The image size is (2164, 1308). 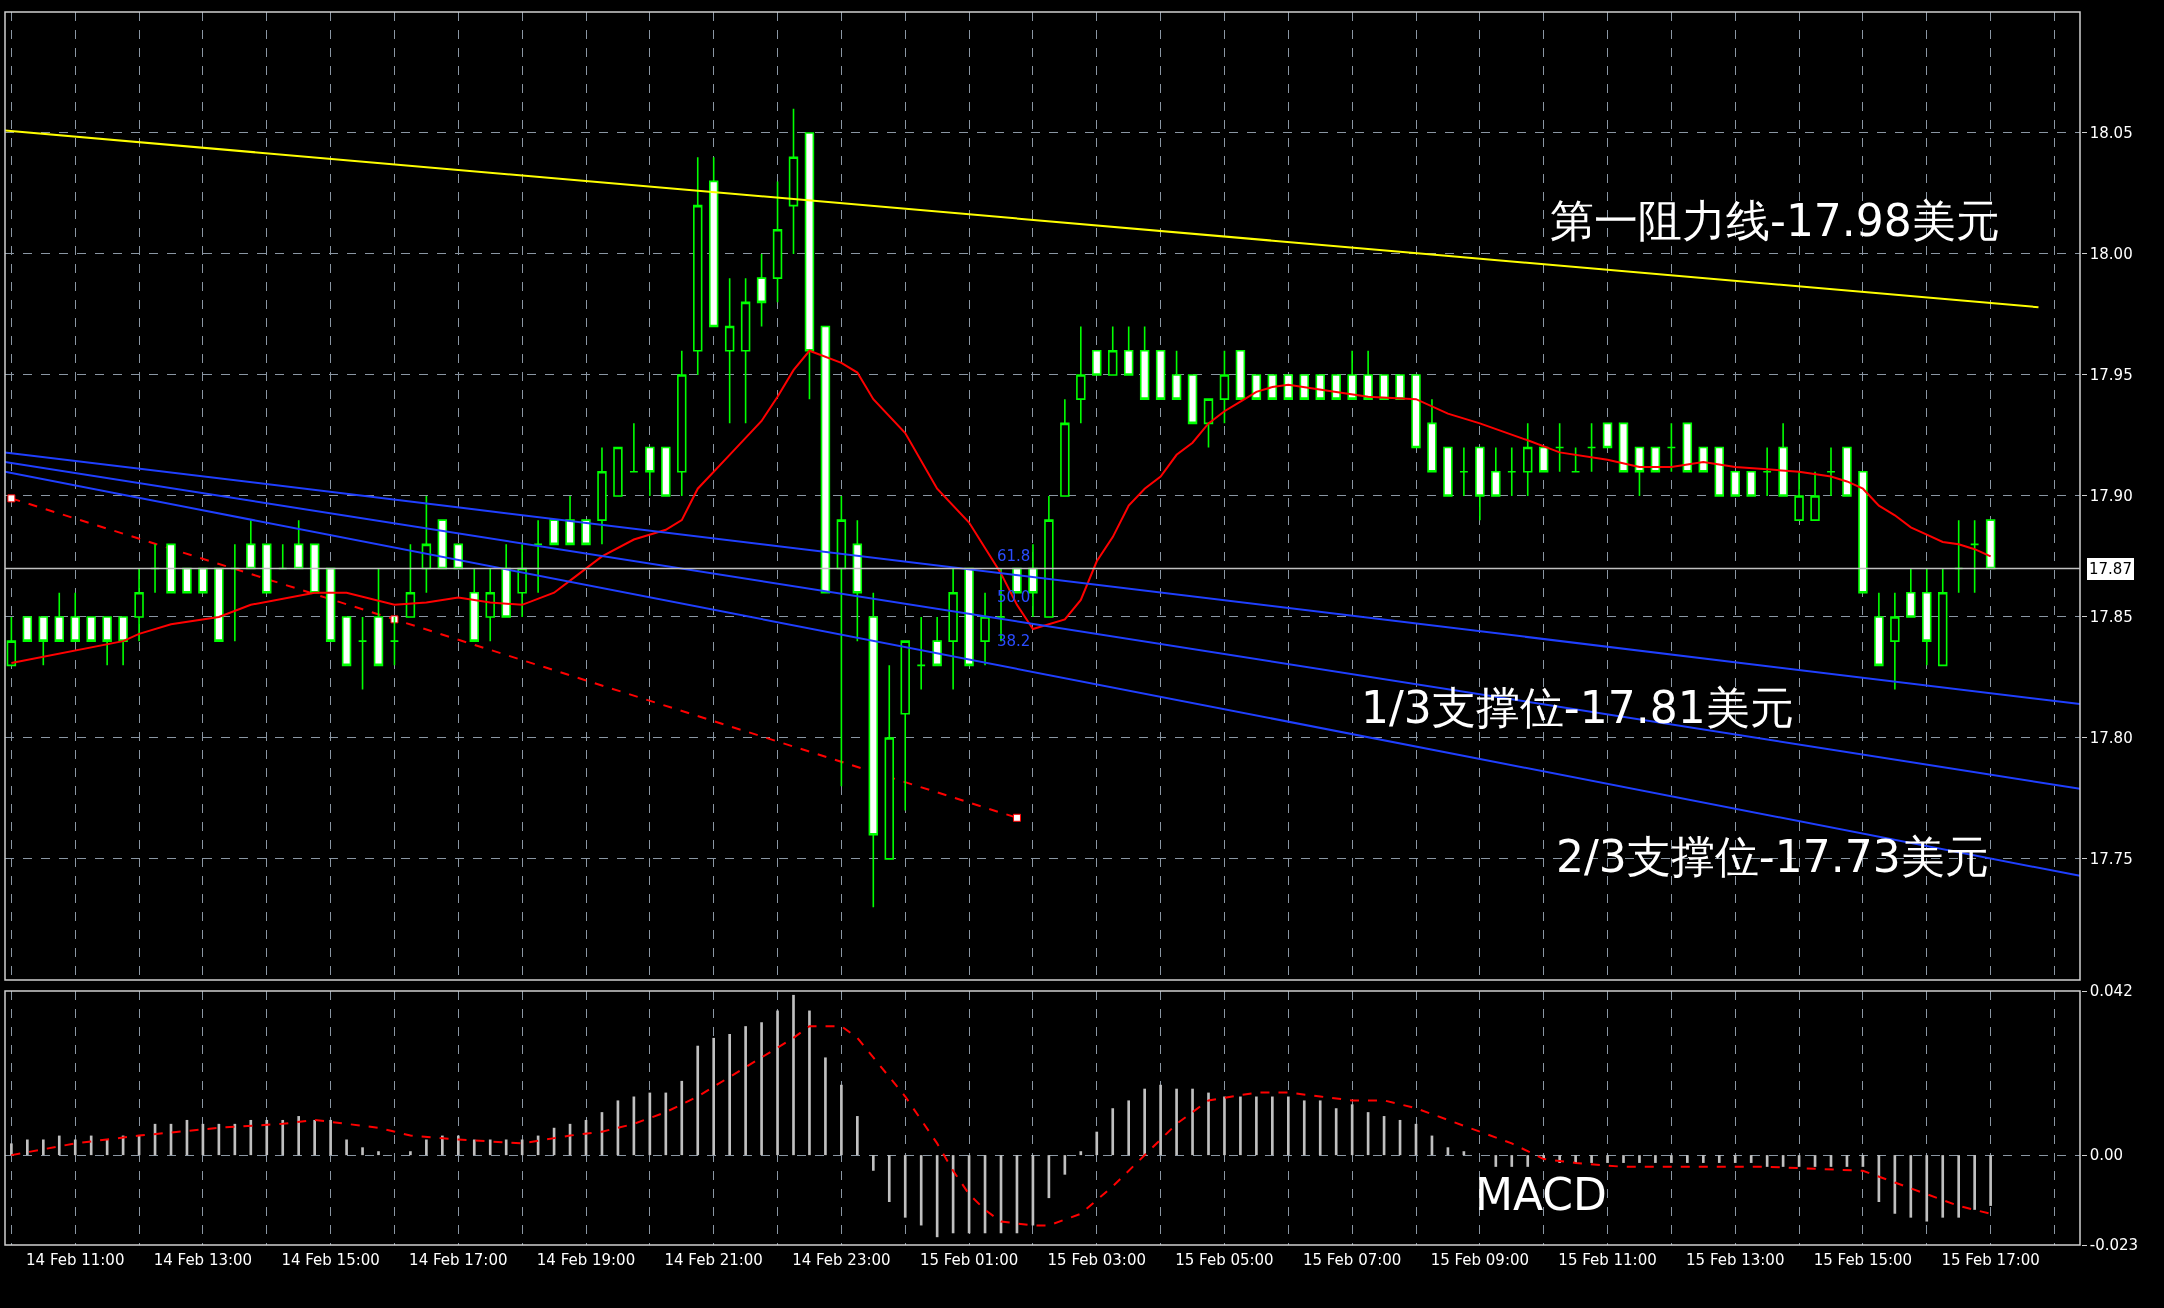 What do you see at coordinates (1224, 1259) in the screenshot?
I see `x-tick-label: 15 Feb 05:00` at bounding box center [1224, 1259].